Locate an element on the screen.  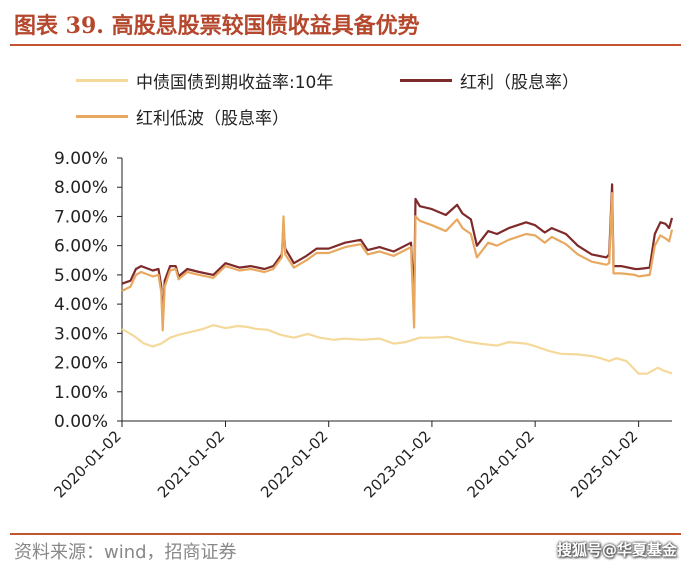
y-tick-label: 3.00% is located at coordinates (81, 334).